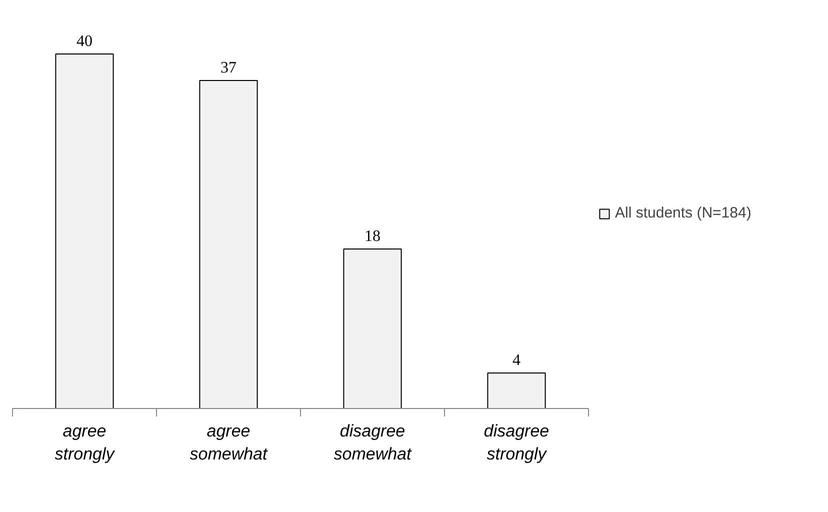 Image resolution: width=828 pixels, height=512 pixels. I want to click on legend-label: All students (N=184), so click(683, 213).